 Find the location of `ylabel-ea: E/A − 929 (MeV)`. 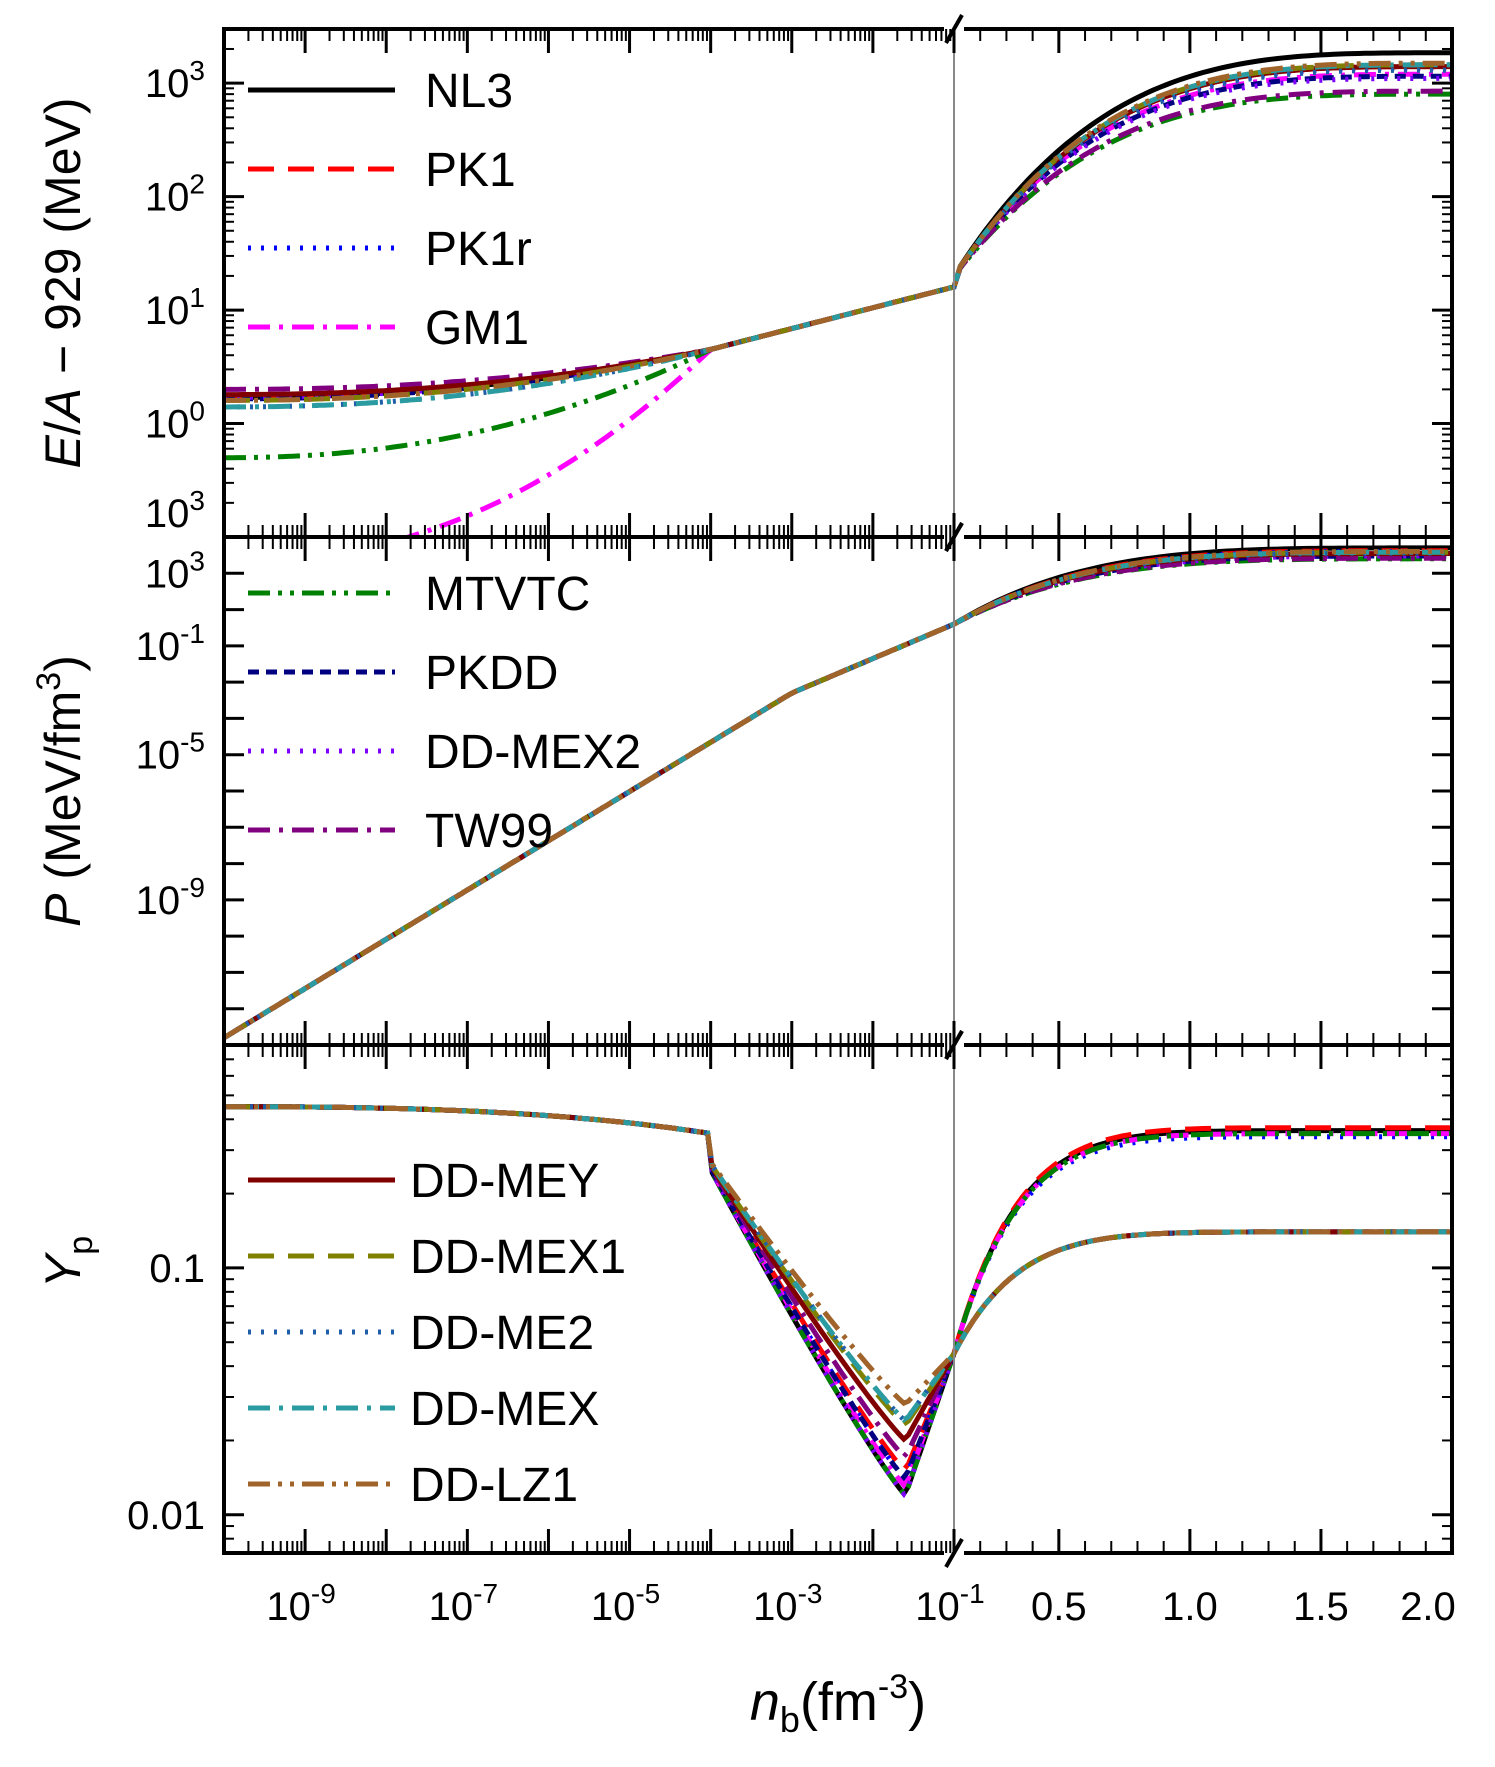

ylabel-ea: E/A − 929 (MeV) is located at coordinates (63, 282).